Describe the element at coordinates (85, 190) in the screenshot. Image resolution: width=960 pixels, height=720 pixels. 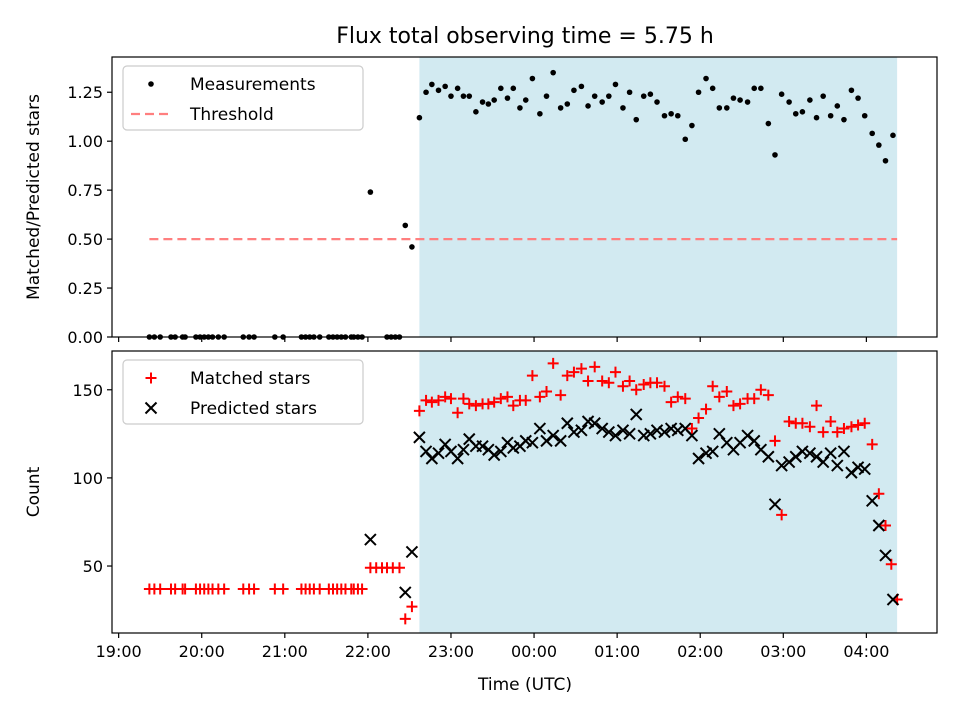
I see `y-tick-label: 0.75` at that location.